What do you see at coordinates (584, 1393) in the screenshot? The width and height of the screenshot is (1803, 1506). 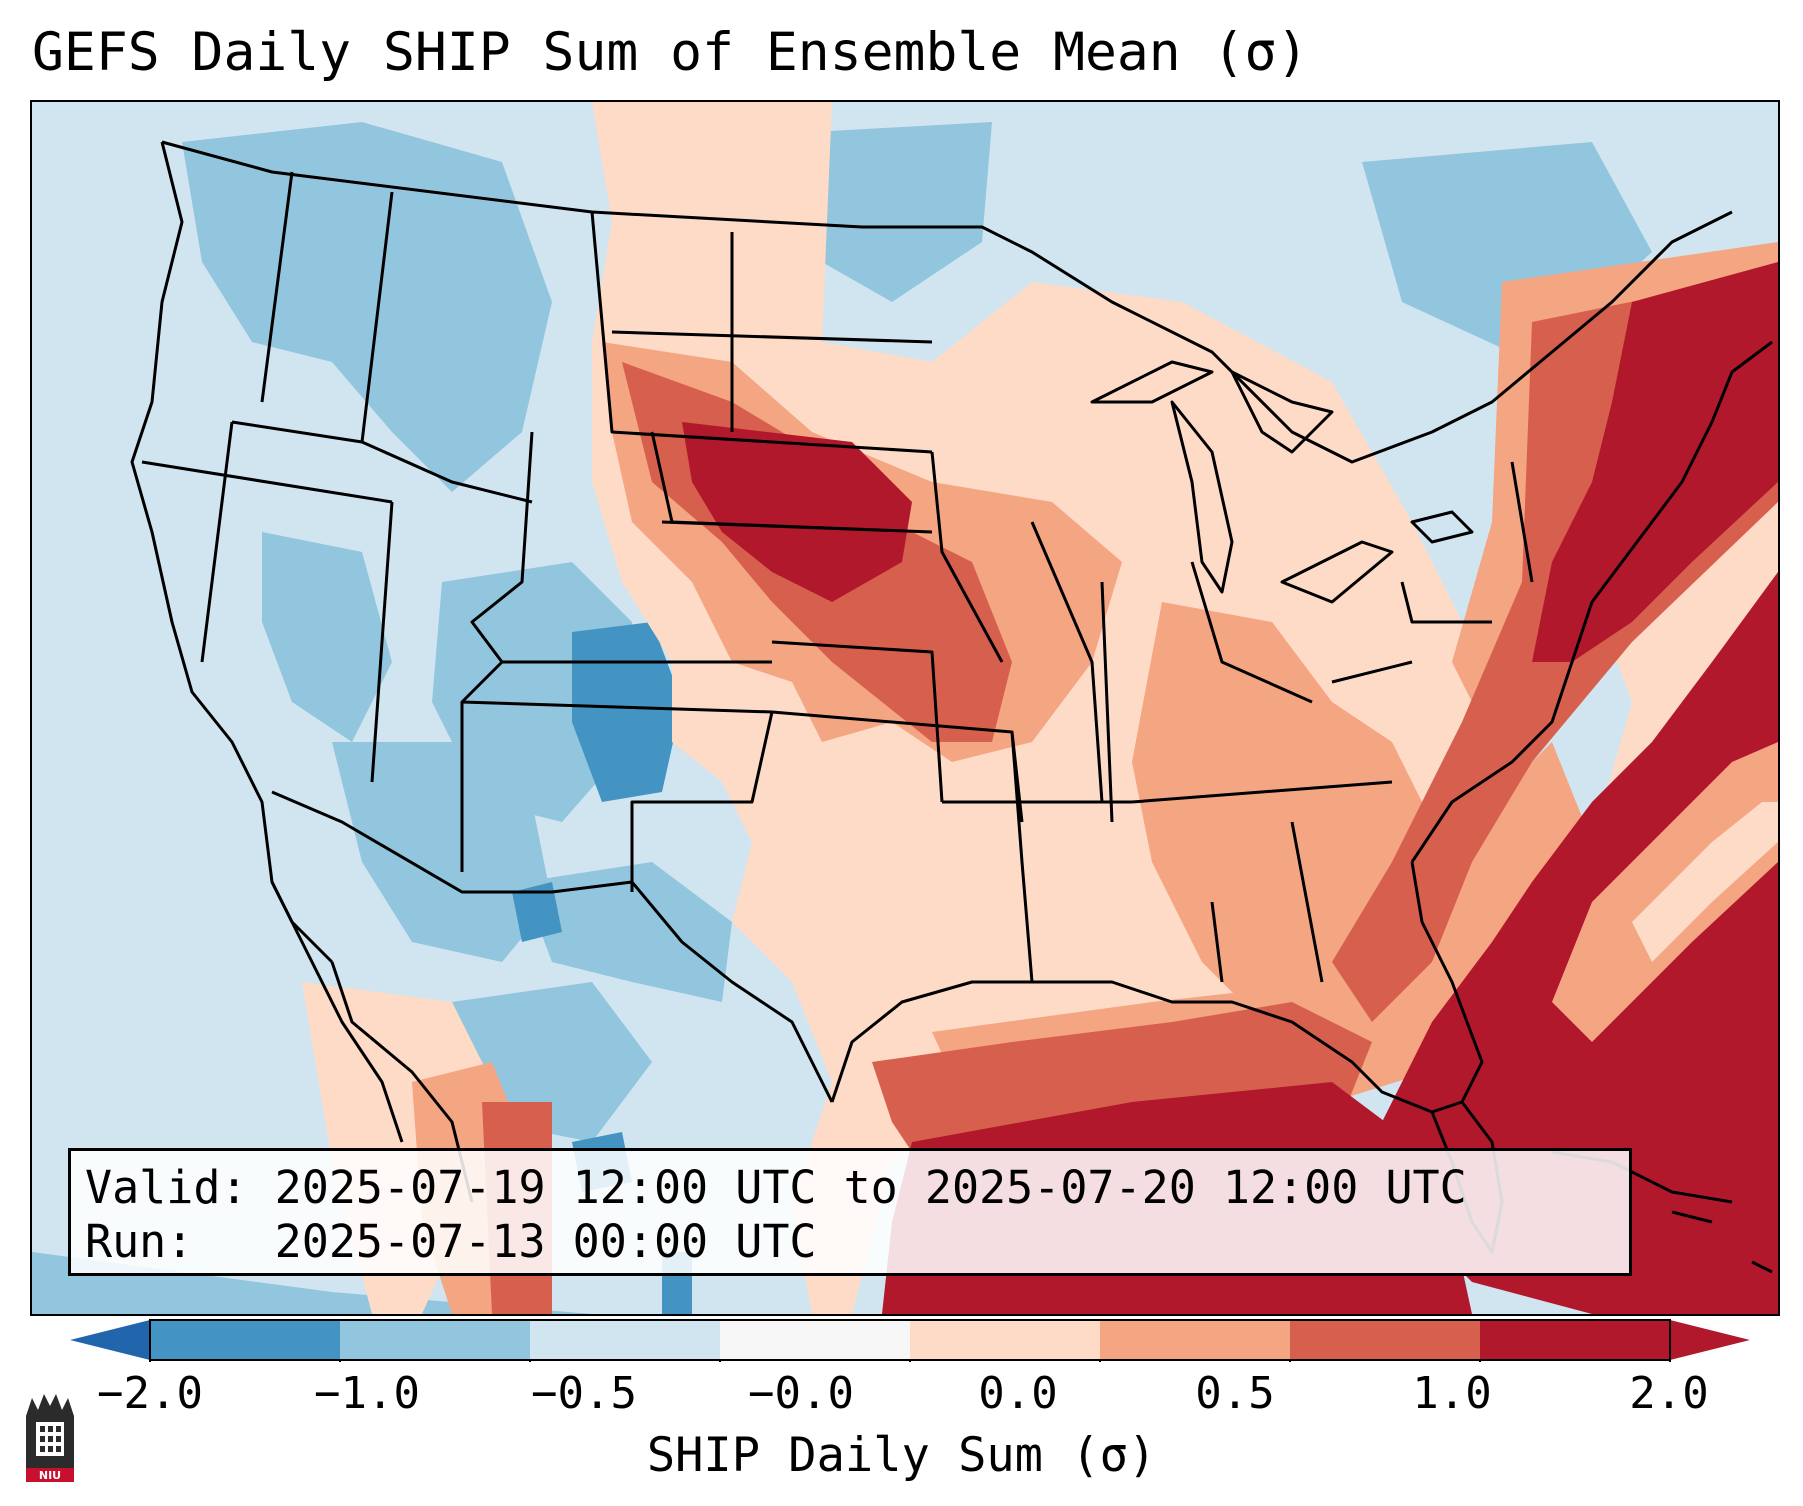 I see `tick-label: −0.5` at bounding box center [584, 1393].